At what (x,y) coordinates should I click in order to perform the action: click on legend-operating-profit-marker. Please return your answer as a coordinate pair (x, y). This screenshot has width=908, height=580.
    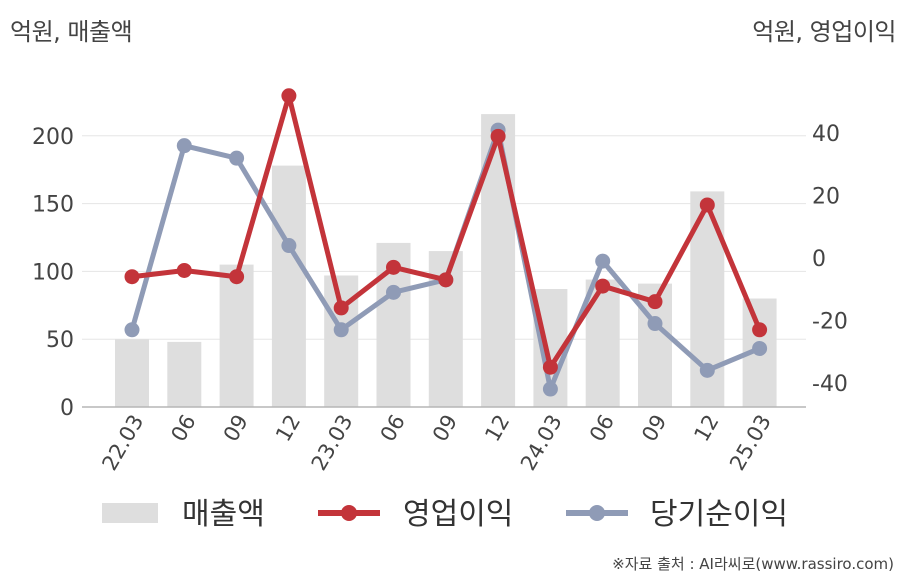
    Looking at the image, I should click on (349, 513).